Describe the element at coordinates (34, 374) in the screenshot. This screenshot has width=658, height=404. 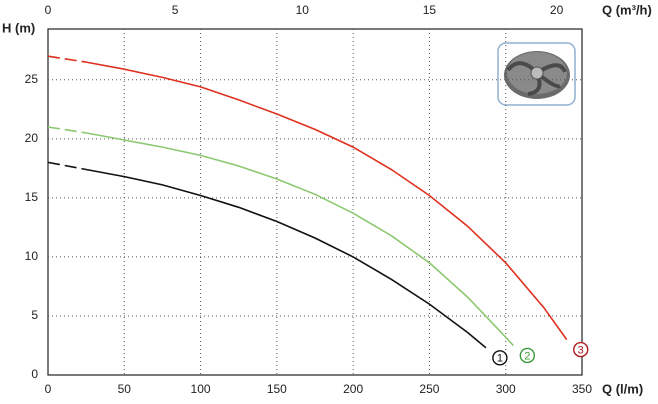
I see `y-tick-label: 0` at that location.